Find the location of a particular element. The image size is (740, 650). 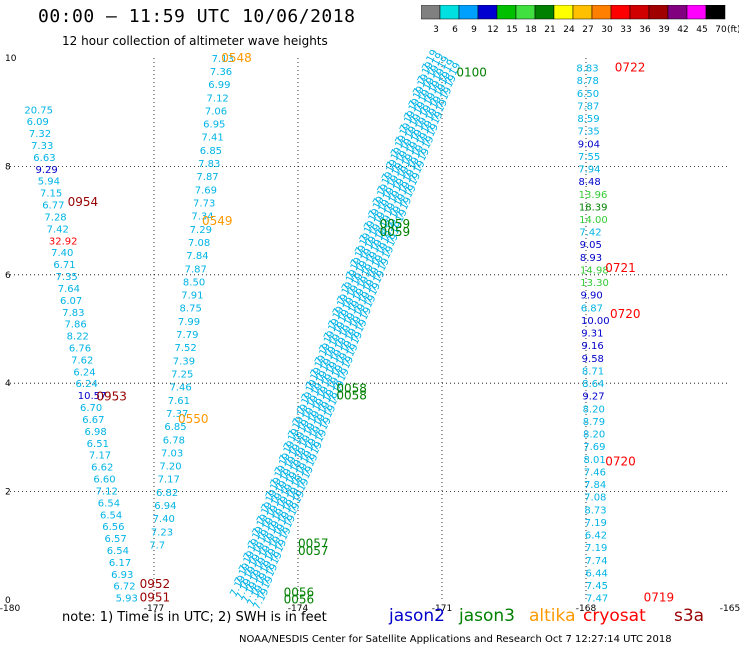

cryosat-point: 8.83 is located at coordinates (587, 69).